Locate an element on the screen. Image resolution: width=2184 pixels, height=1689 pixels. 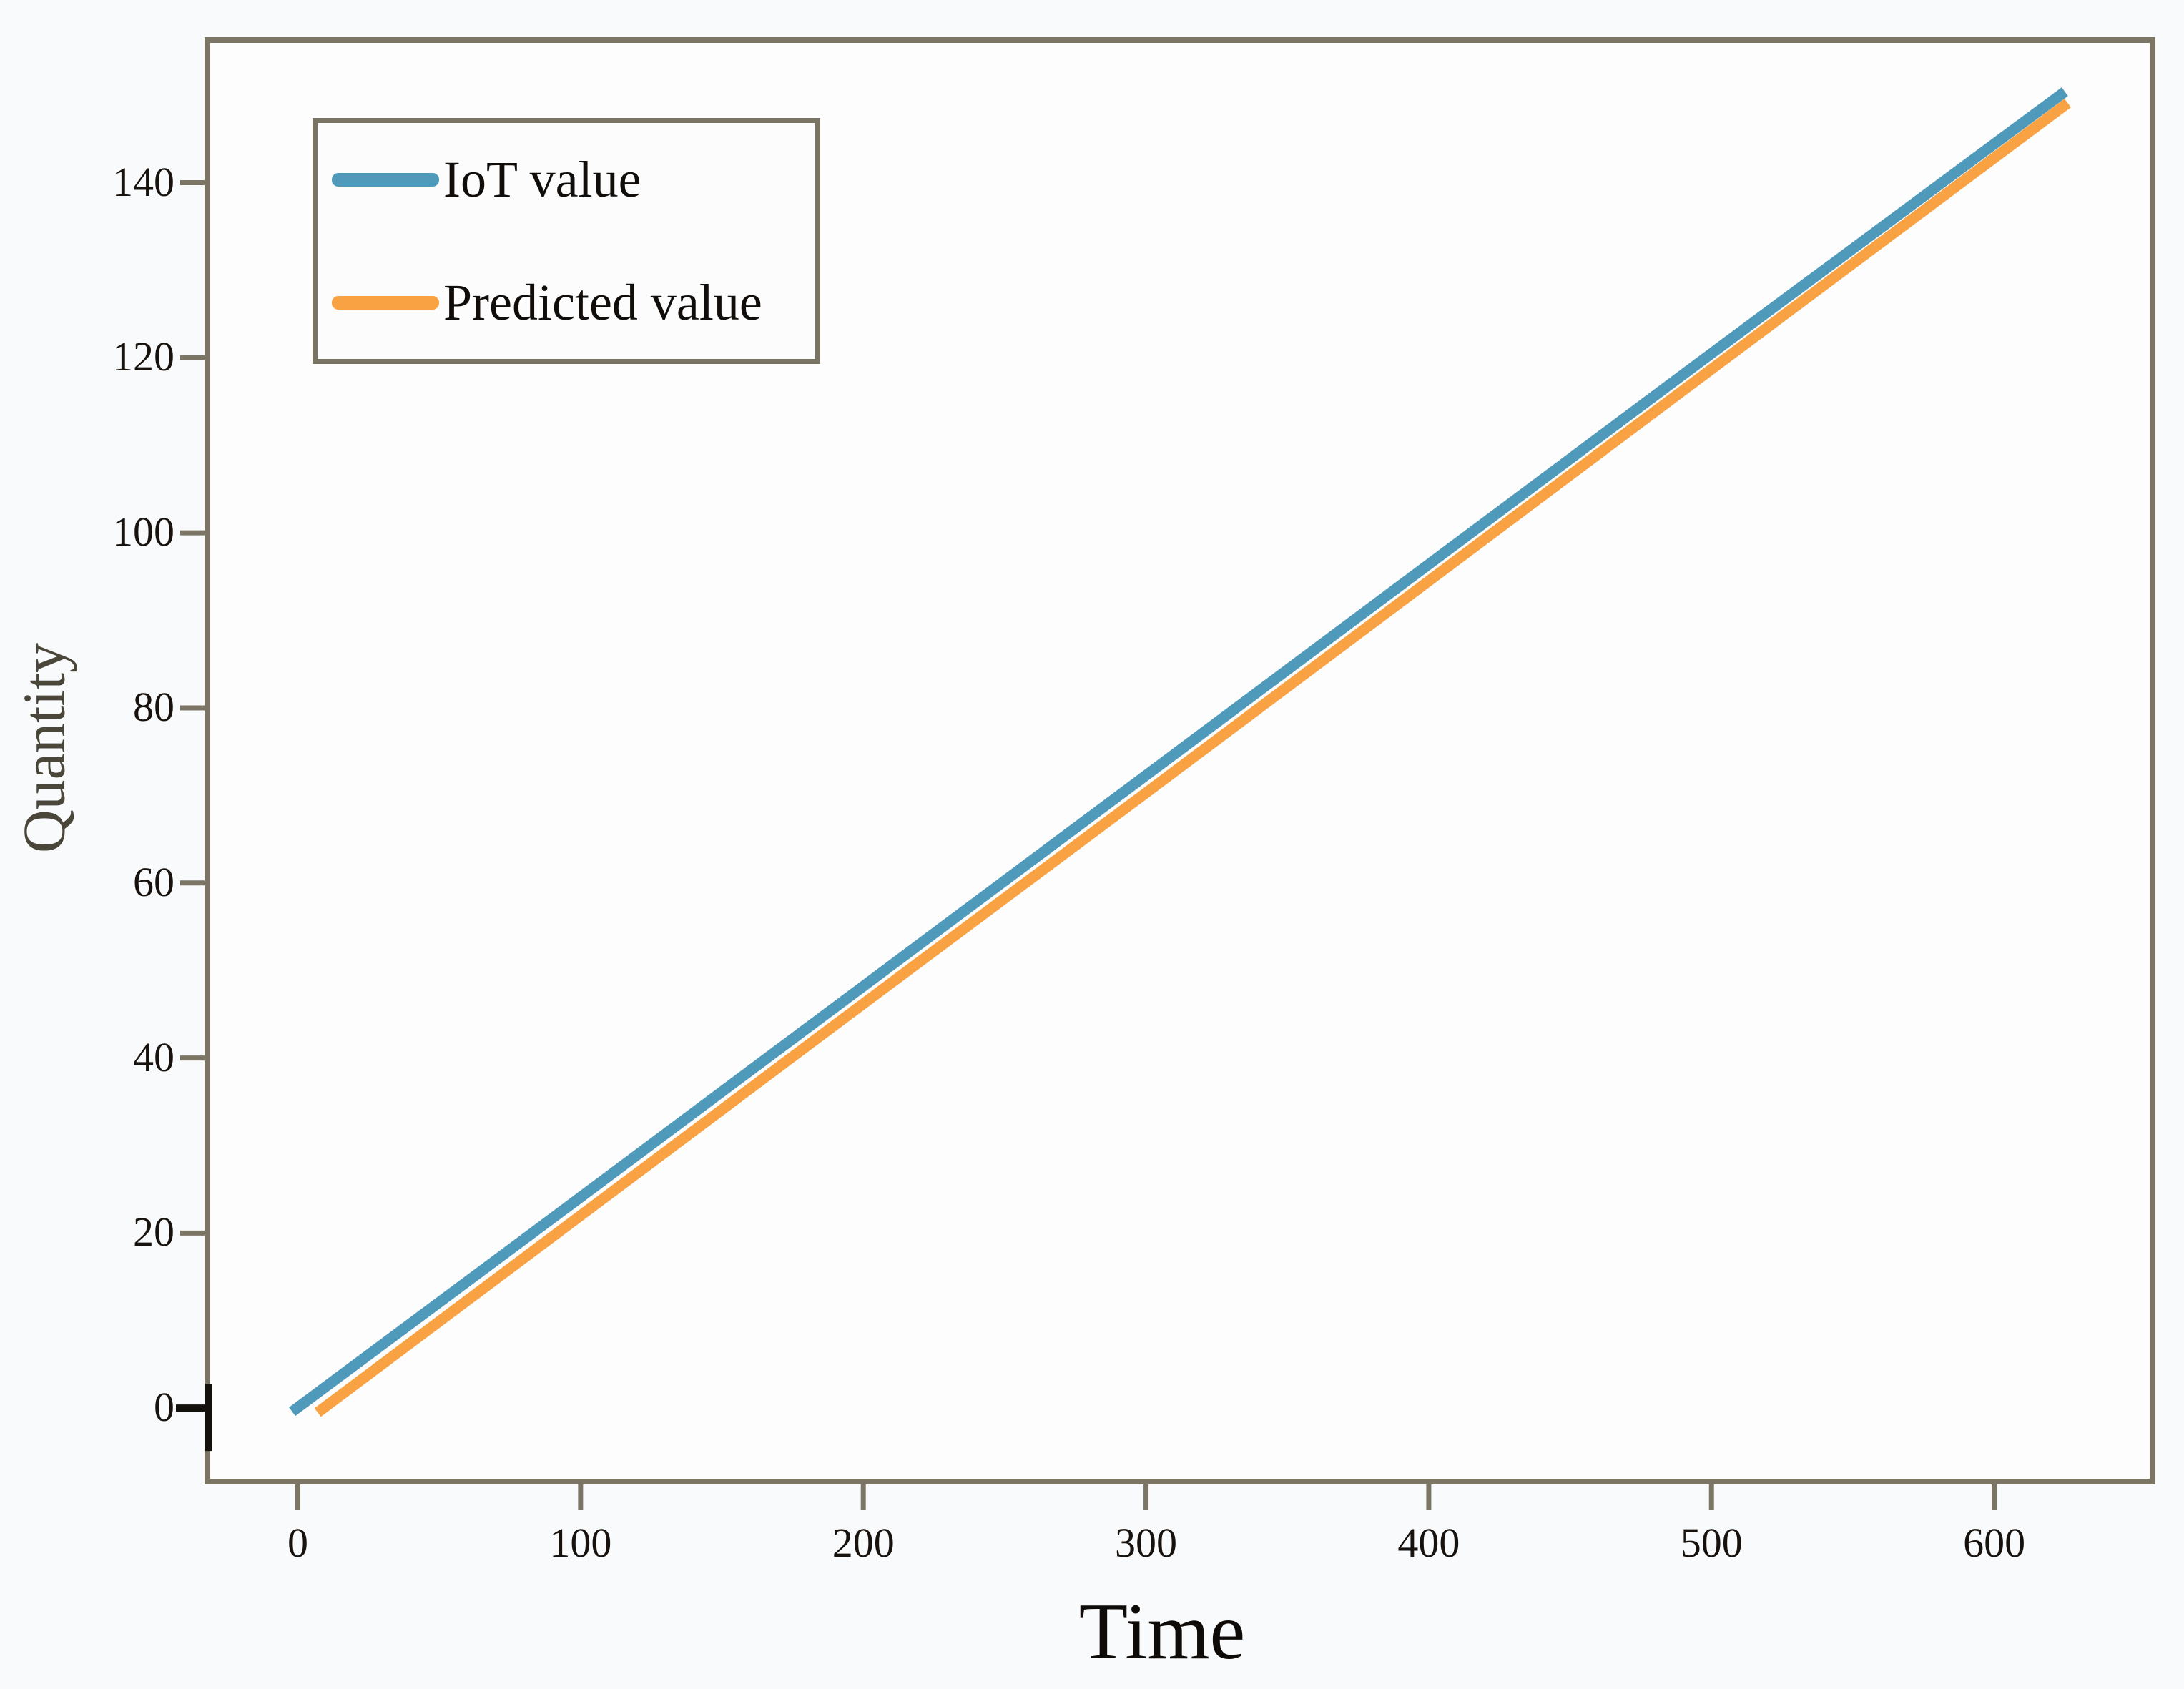
legend: IoT value Predicted value is located at coordinates (566, 241).